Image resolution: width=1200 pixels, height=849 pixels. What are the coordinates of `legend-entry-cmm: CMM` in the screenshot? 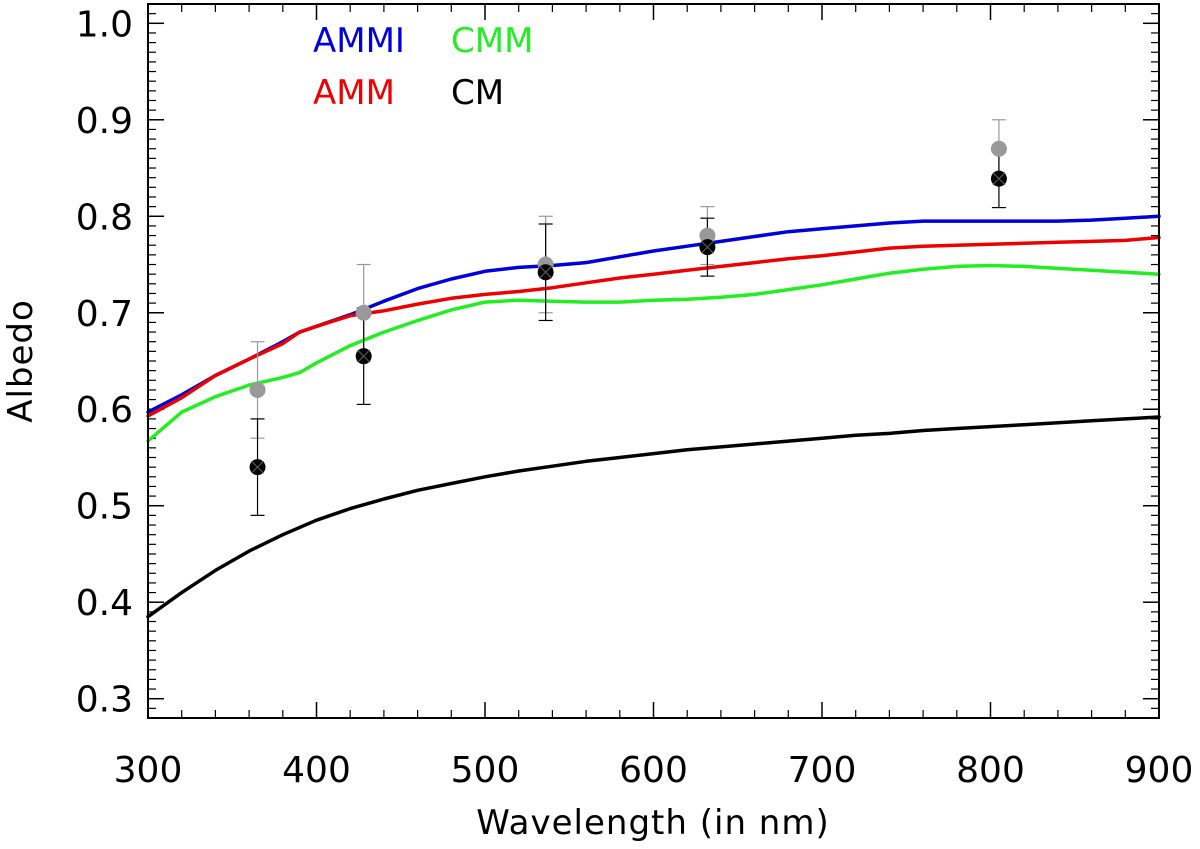 It's located at (492, 41).